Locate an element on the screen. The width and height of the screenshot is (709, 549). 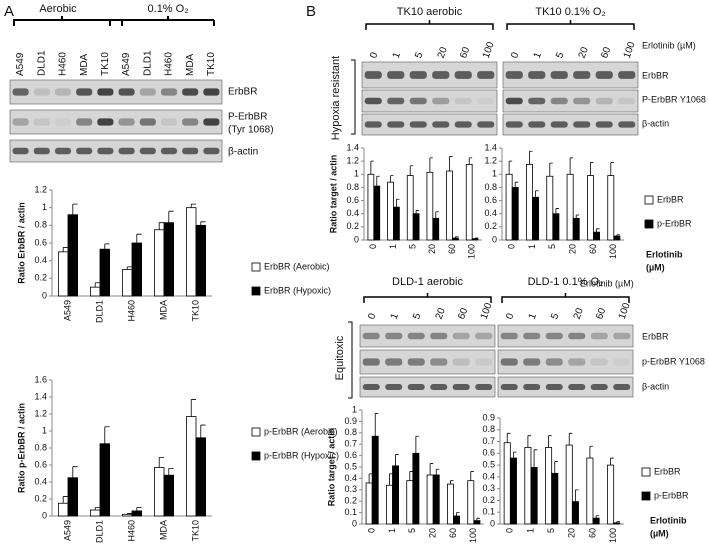
bracket is located at coordinates (427, 298).